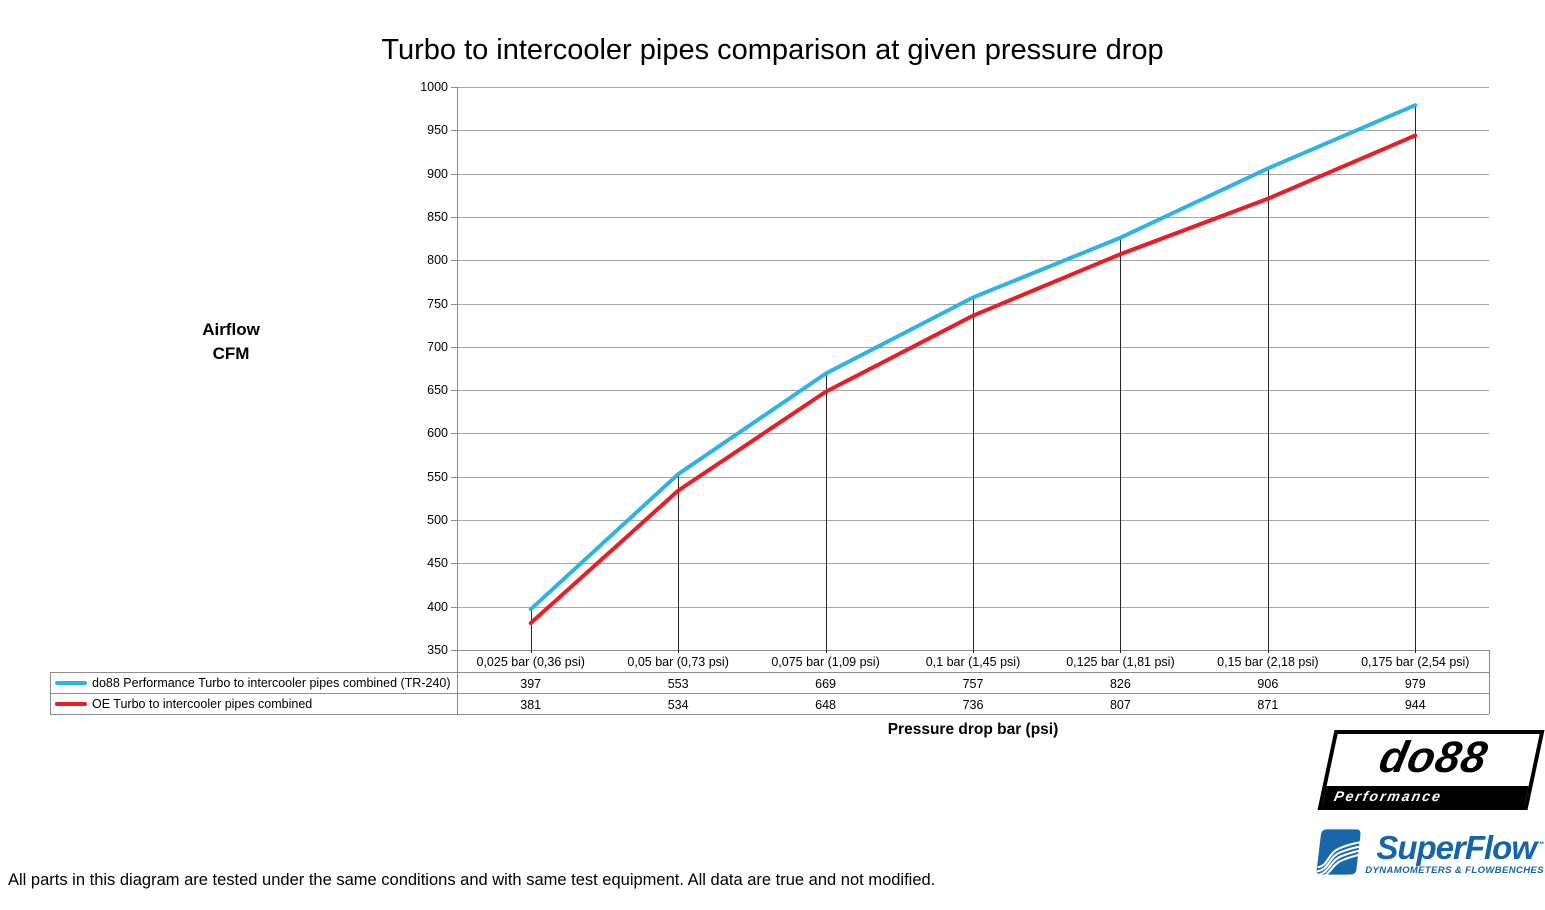 This screenshot has height=910, width=1545. What do you see at coordinates (825, 662) in the screenshot?
I see `category-label: 0,075 bar (1,09 psi)` at bounding box center [825, 662].